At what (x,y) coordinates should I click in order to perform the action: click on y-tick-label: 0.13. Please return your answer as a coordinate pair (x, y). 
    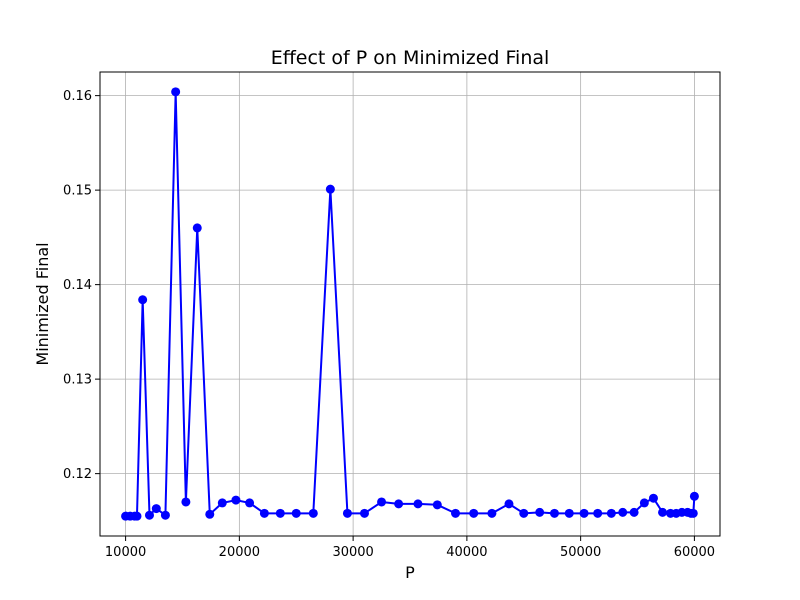
    Looking at the image, I should click on (77, 380).